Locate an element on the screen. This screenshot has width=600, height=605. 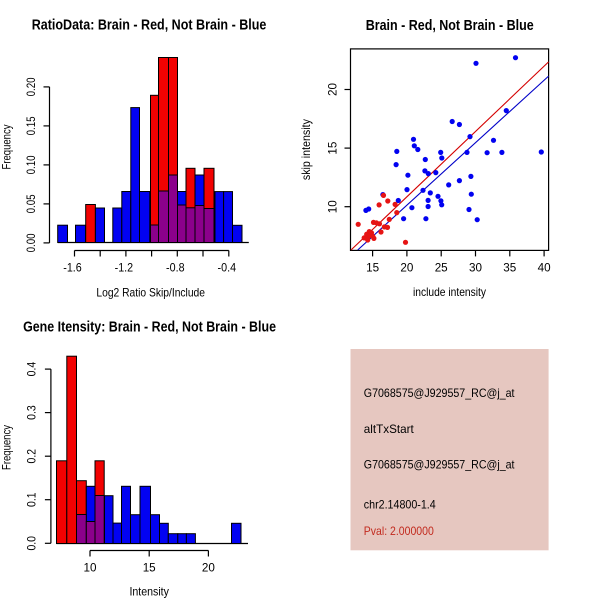
svg-text: Log2 Ratio Skip/Include is located at coordinates (150, 293).